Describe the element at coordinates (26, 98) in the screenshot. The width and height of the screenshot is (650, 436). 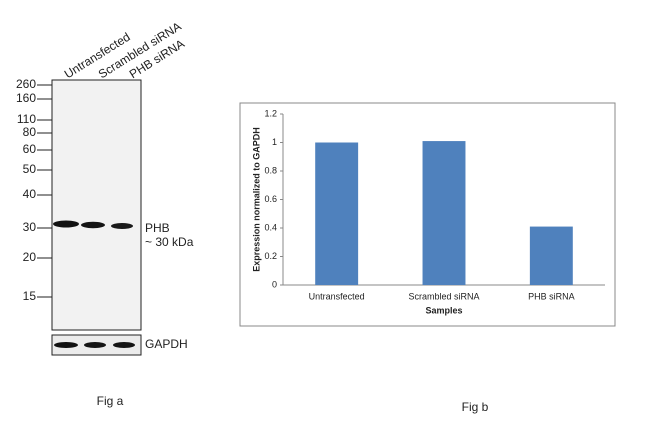
I see `marker-label: 160` at that location.